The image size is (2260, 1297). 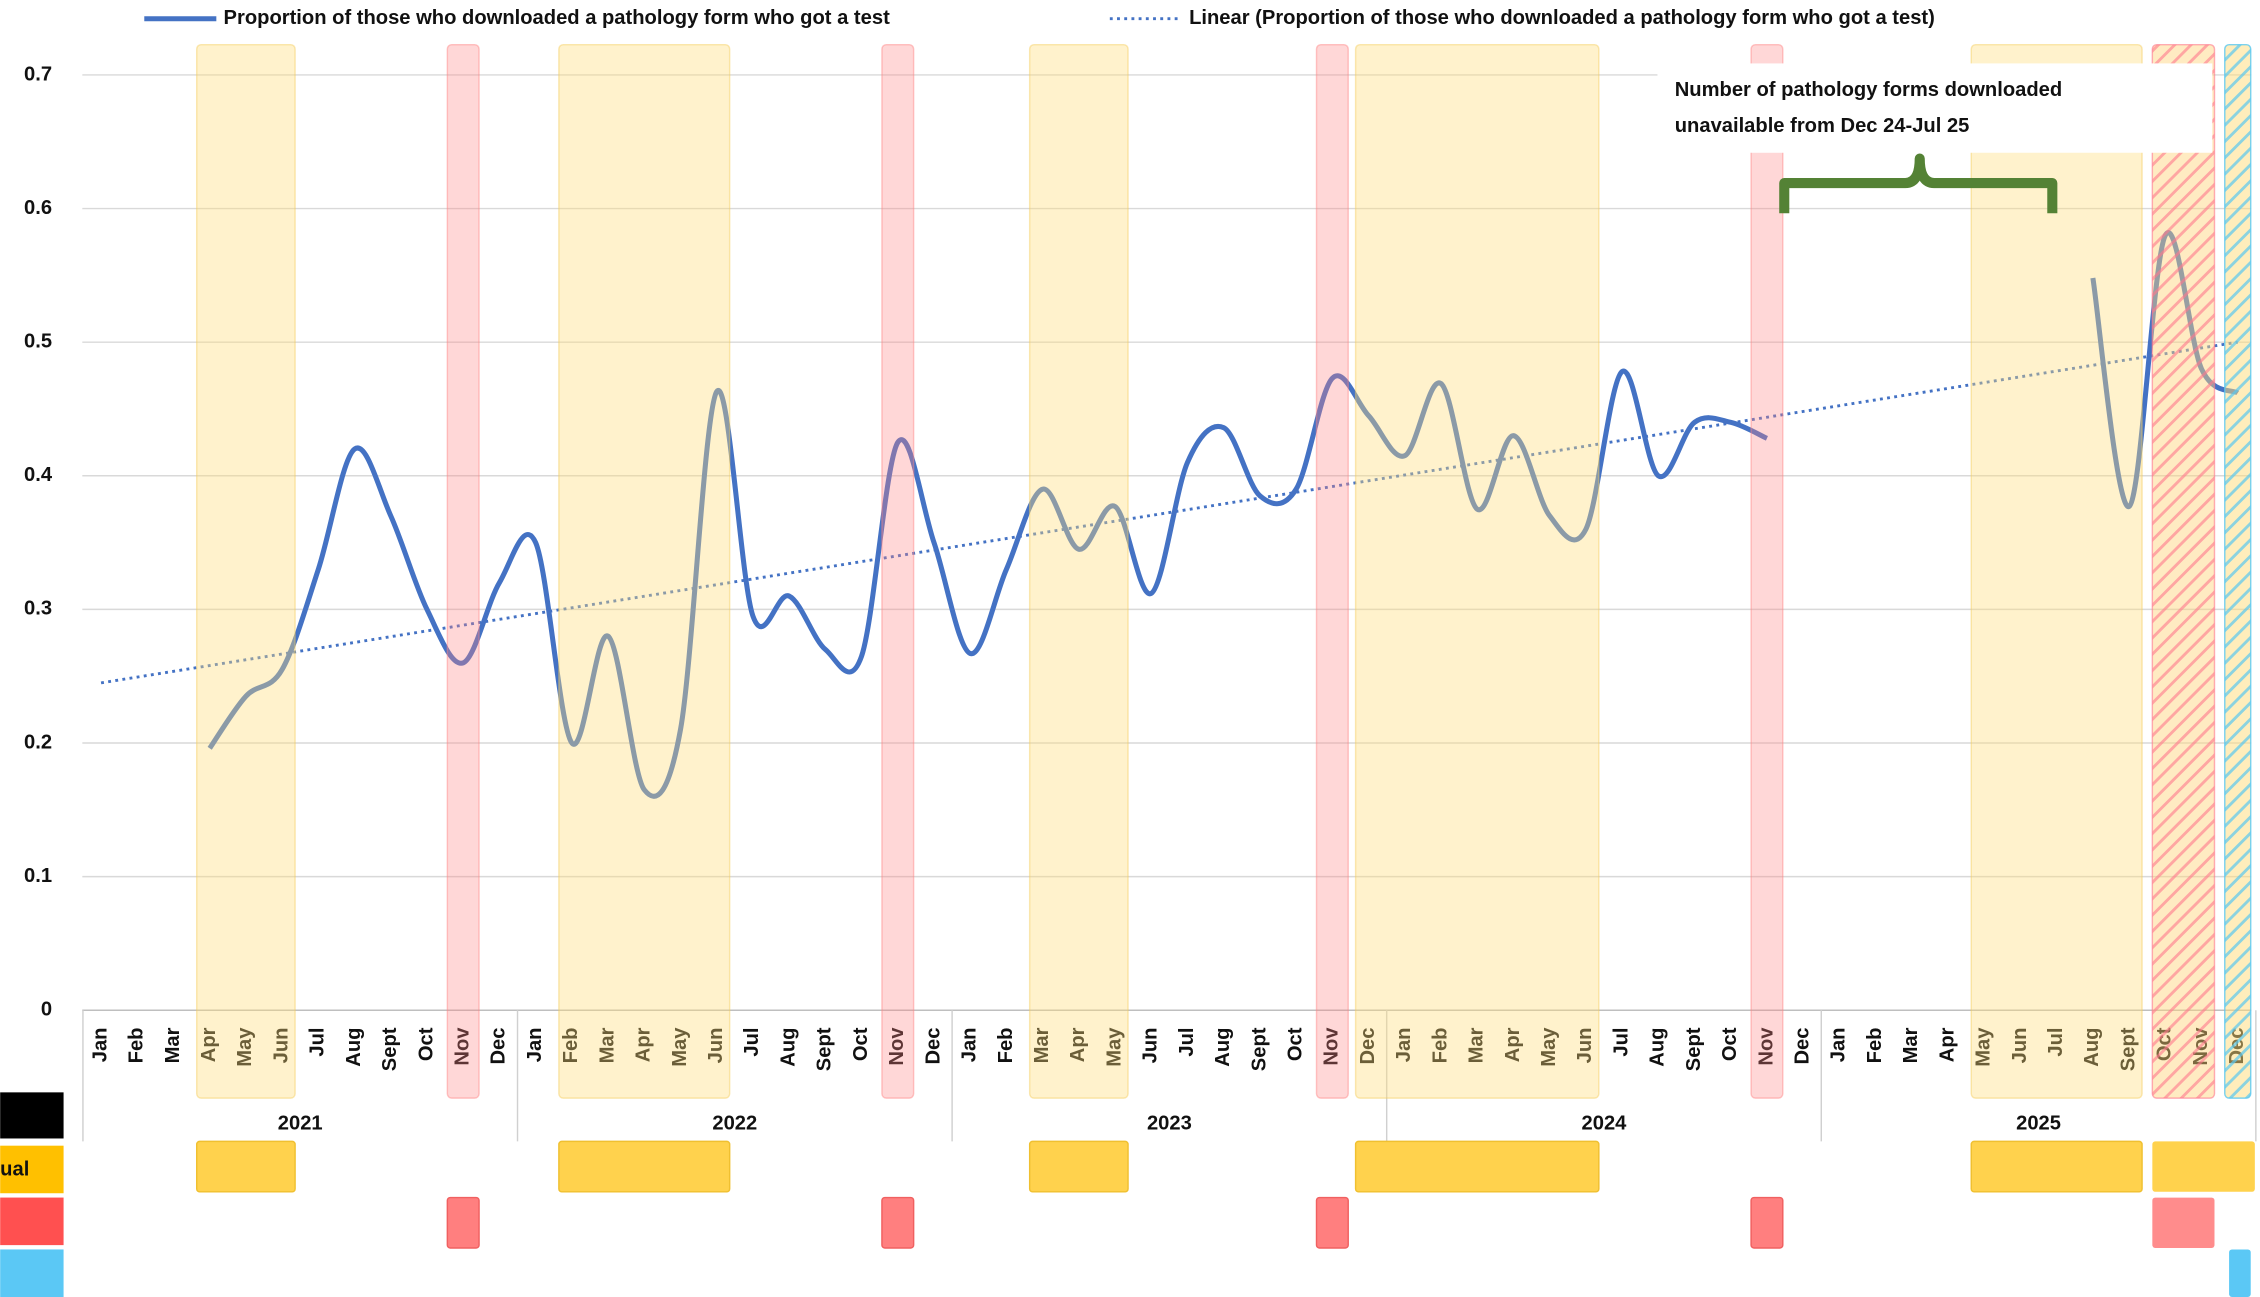 I want to click on y-tick-label: 0.7, so click(x=38, y=74).